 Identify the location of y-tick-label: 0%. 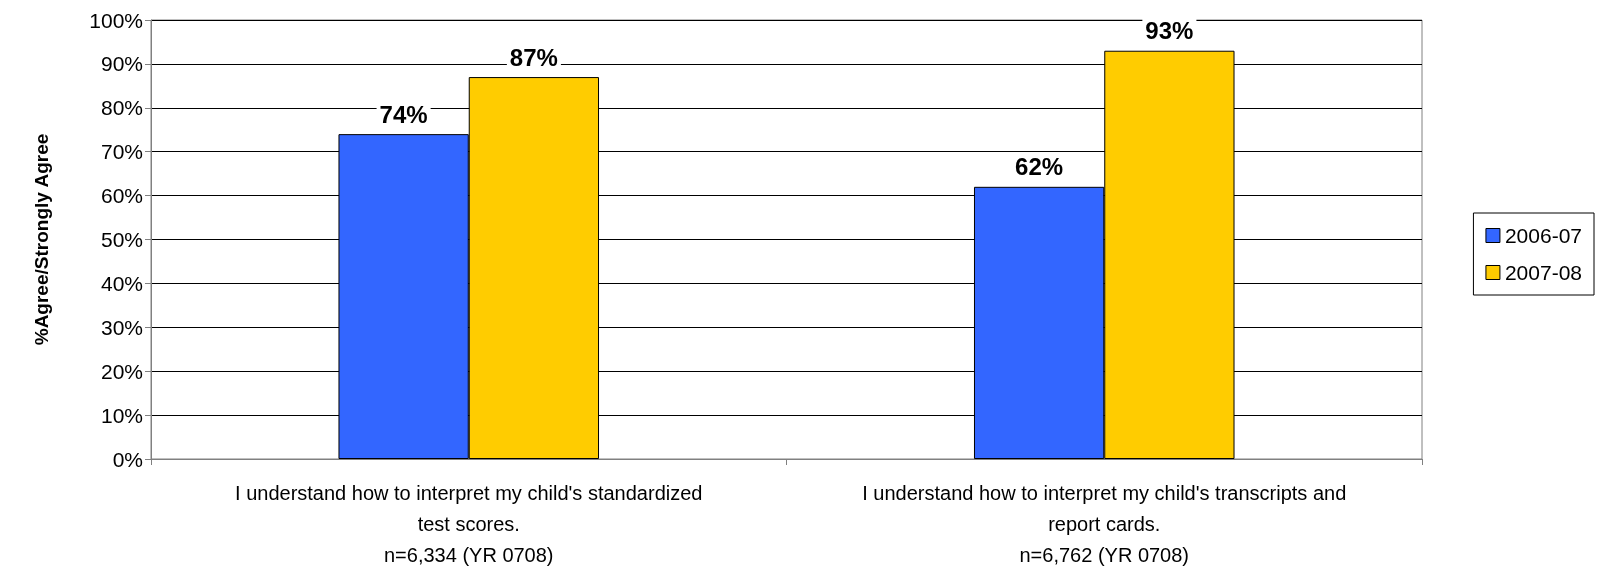
(127, 459).